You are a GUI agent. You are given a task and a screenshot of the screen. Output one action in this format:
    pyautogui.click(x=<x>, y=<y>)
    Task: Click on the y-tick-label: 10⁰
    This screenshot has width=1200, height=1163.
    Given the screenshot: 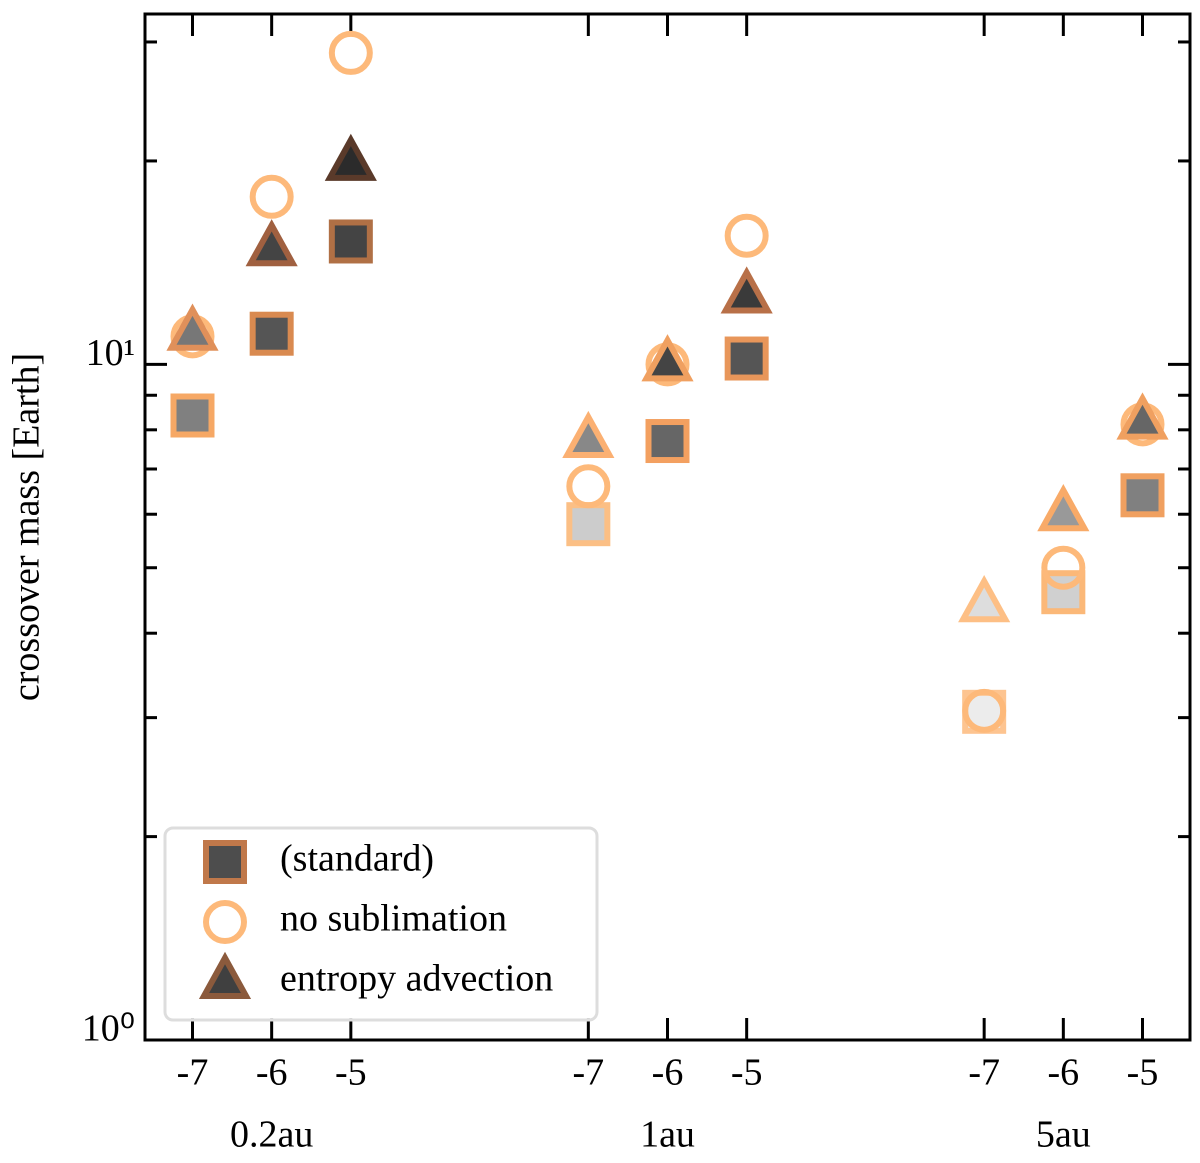 What is the action you would take?
    pyautogui.click(x=108, y=1029)
    